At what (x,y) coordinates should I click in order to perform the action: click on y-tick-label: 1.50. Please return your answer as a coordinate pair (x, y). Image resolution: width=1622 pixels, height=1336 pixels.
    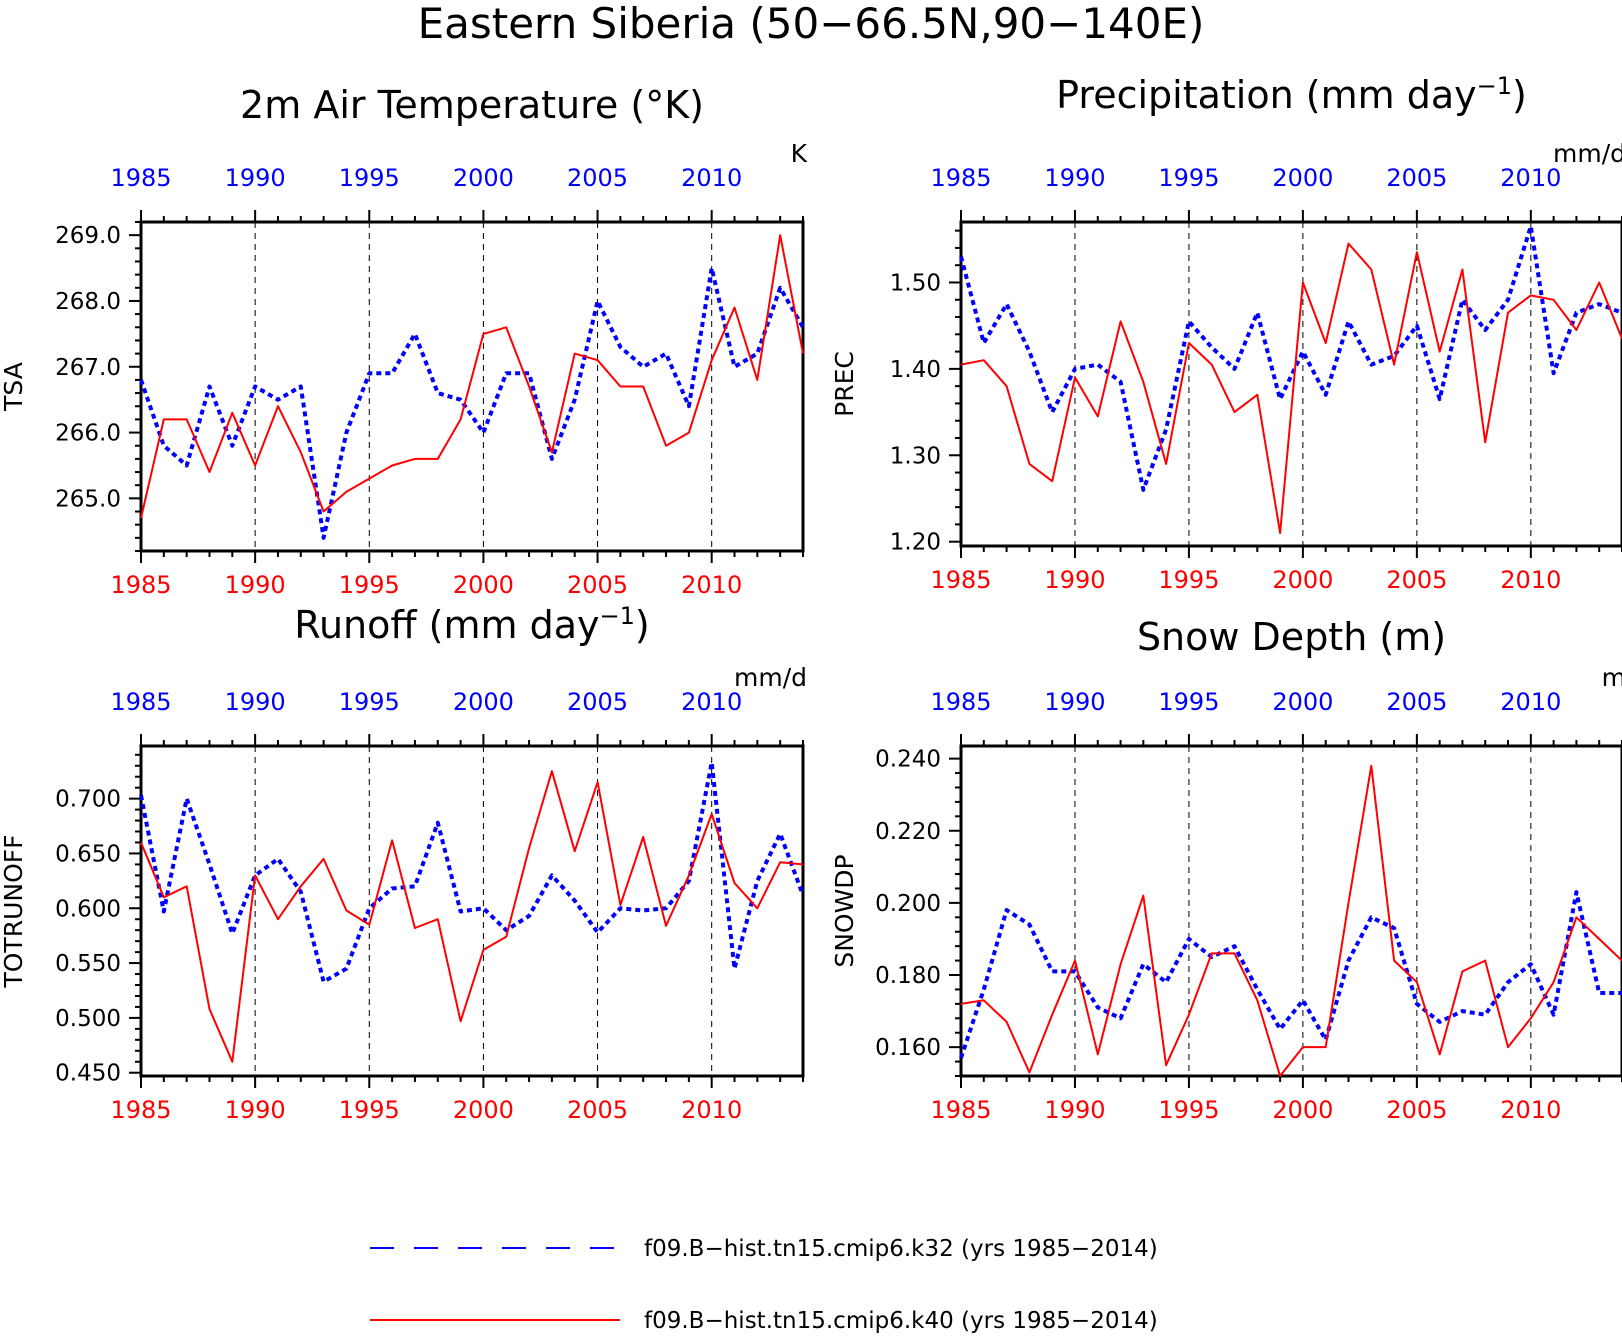
    Looking at the image, I should click on (915, 283).